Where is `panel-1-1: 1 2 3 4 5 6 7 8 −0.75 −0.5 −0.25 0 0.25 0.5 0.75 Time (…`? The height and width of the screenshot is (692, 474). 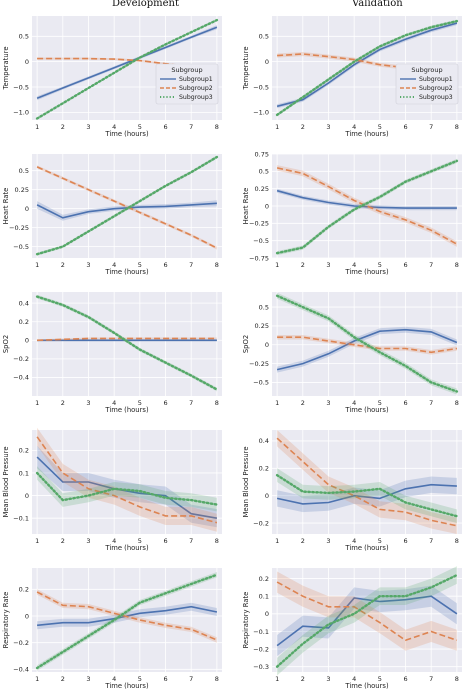 panel-1-1: 1 2 3 4 5 6 7 8 −0.75 −0.5 −0.25 0 0.25 0.5 0.75 Time (… is located at coordinates (352, 213).